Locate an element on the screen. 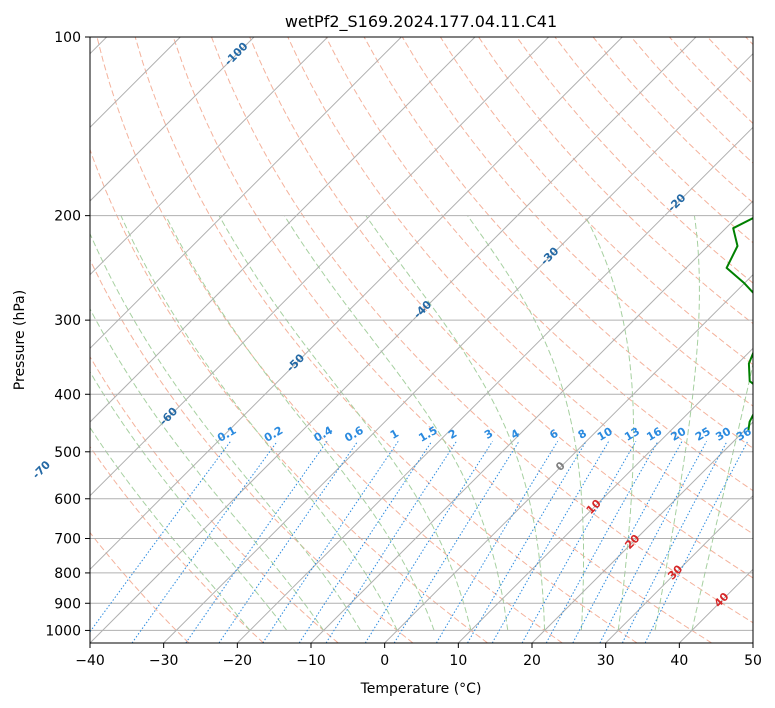 Image resolution: width=775 pixels, height=708 pixels. y-tick-label: 200 is located at coordinates (67, 217).